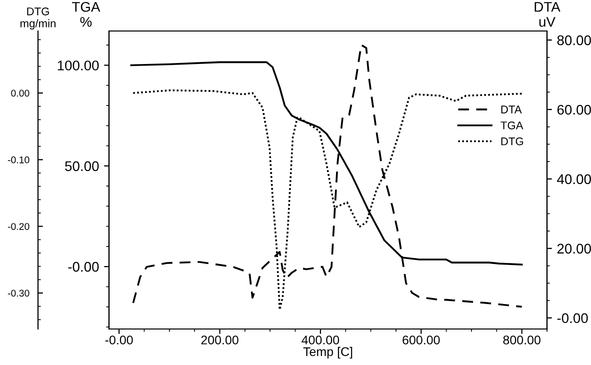  I want to click on x-tick-label: 200.00, so click(219, 340).